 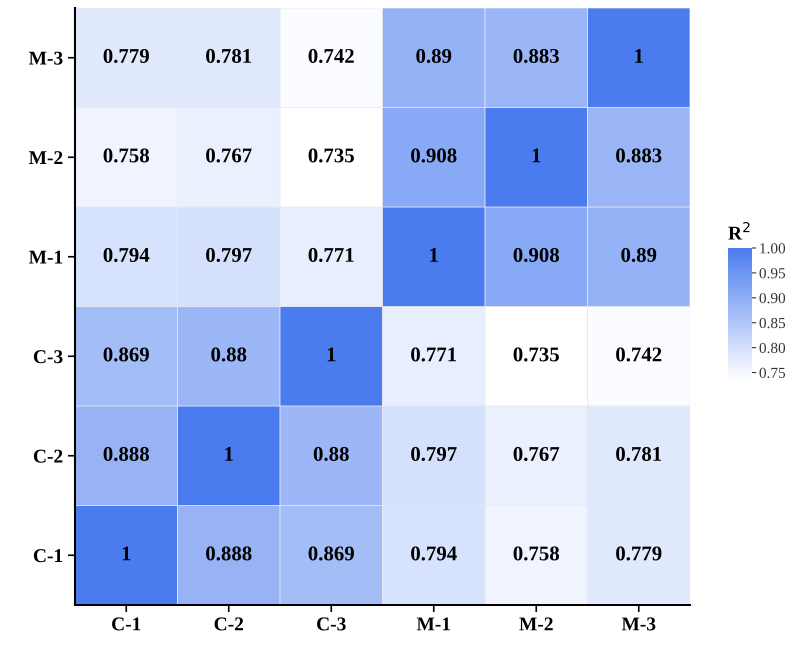 What do you see at coordinates (48, 555) in the screenshot?
I see `y-tick-label: C-1` at bounding box center [48, 555].